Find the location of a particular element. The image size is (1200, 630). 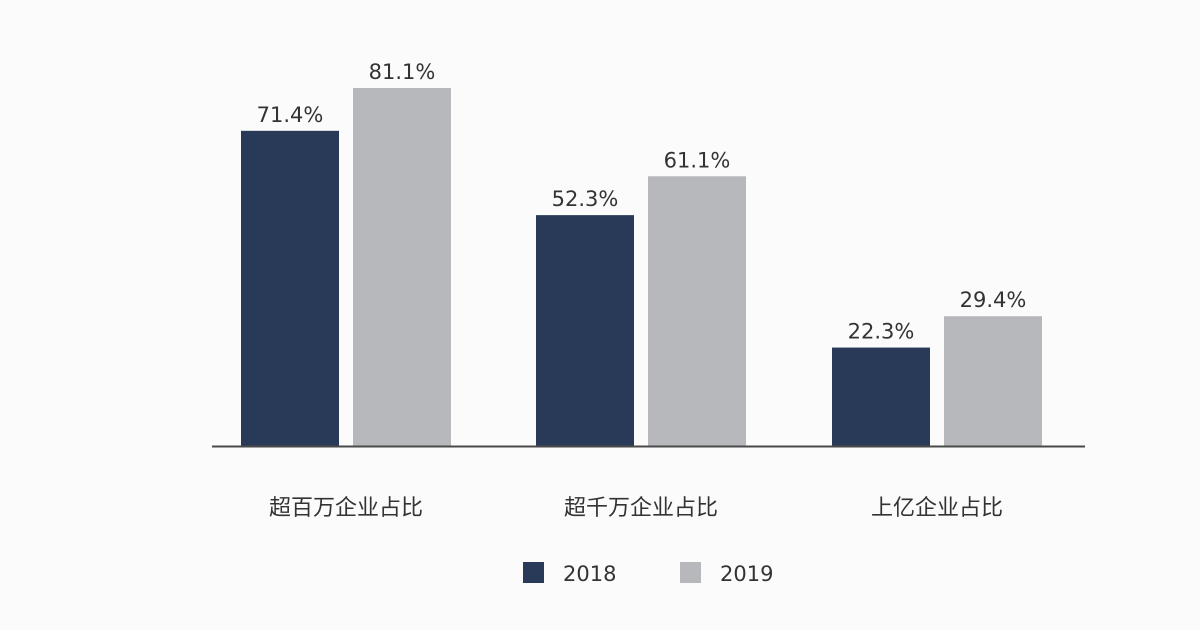

legend-label-2018: 2018 is located at coordinates (589, 574).